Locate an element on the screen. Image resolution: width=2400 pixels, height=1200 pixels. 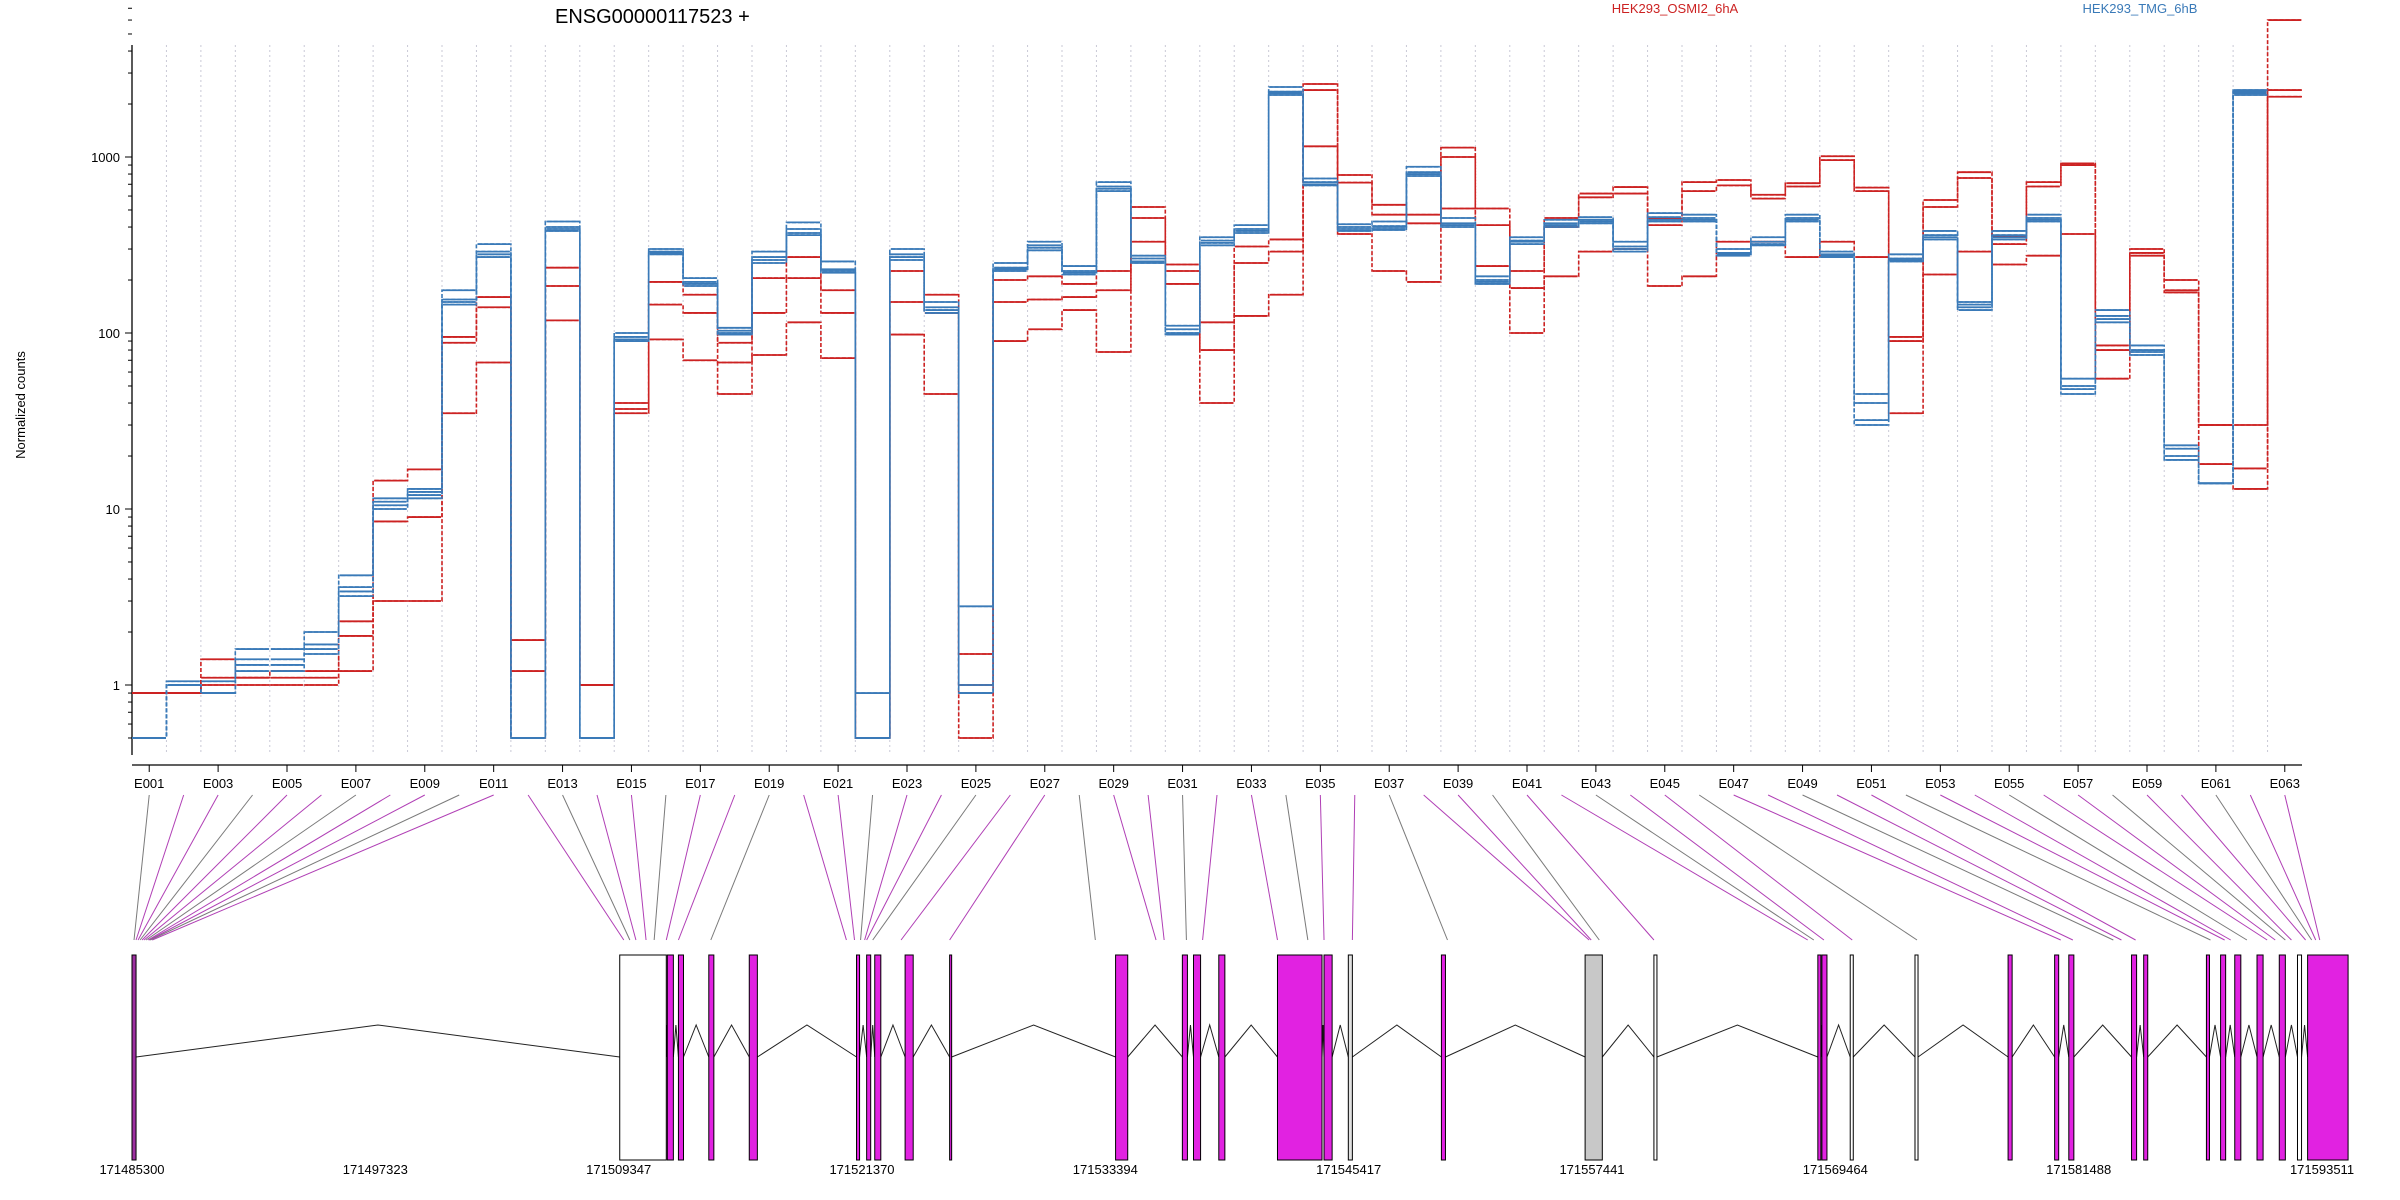
exon-label: E059 is located at coordinates (2147, 783).